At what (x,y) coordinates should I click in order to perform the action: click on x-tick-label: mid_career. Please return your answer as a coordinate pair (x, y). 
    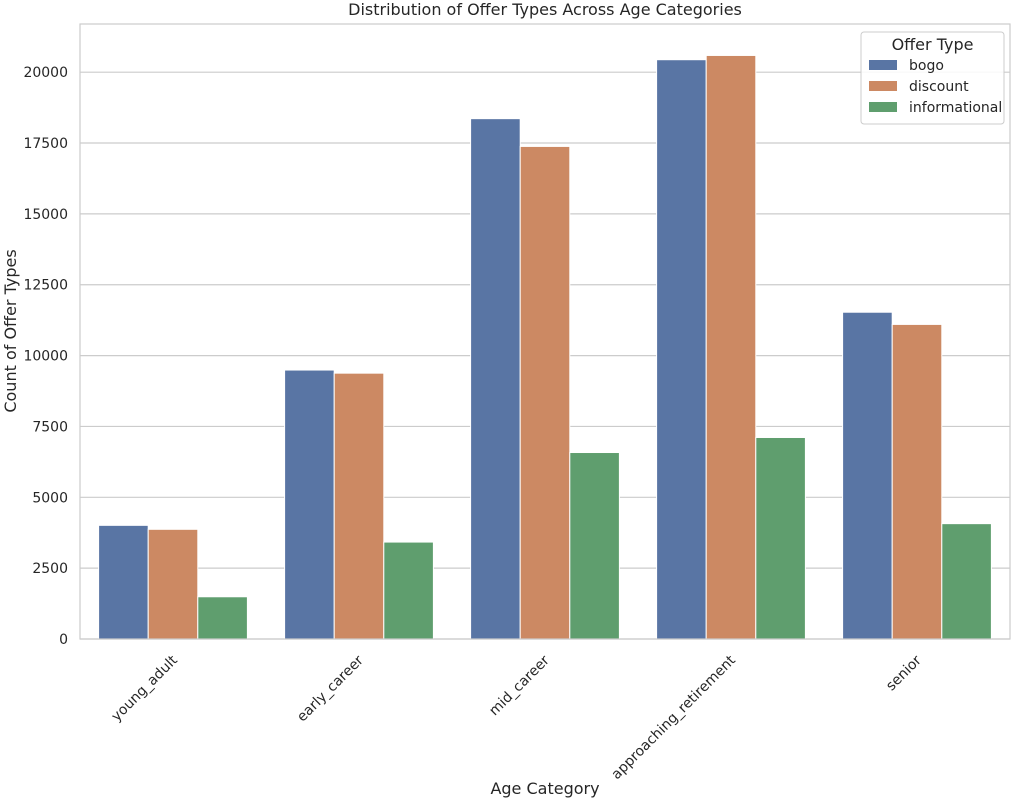
    Looking at the image, I should click on (519, 685).